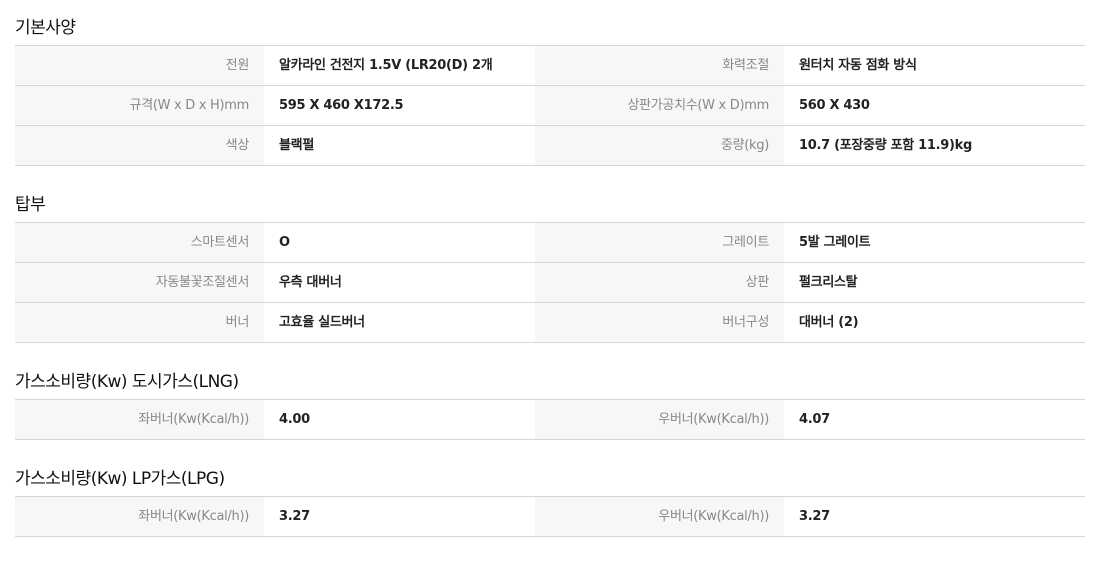 The width and height of the screenshot is (1100, 578). Describe the element at coordinates (120, 479) in the screenshot. I see `section-title: 가스소비량(Kw) LP가스(LPG)` at that location.